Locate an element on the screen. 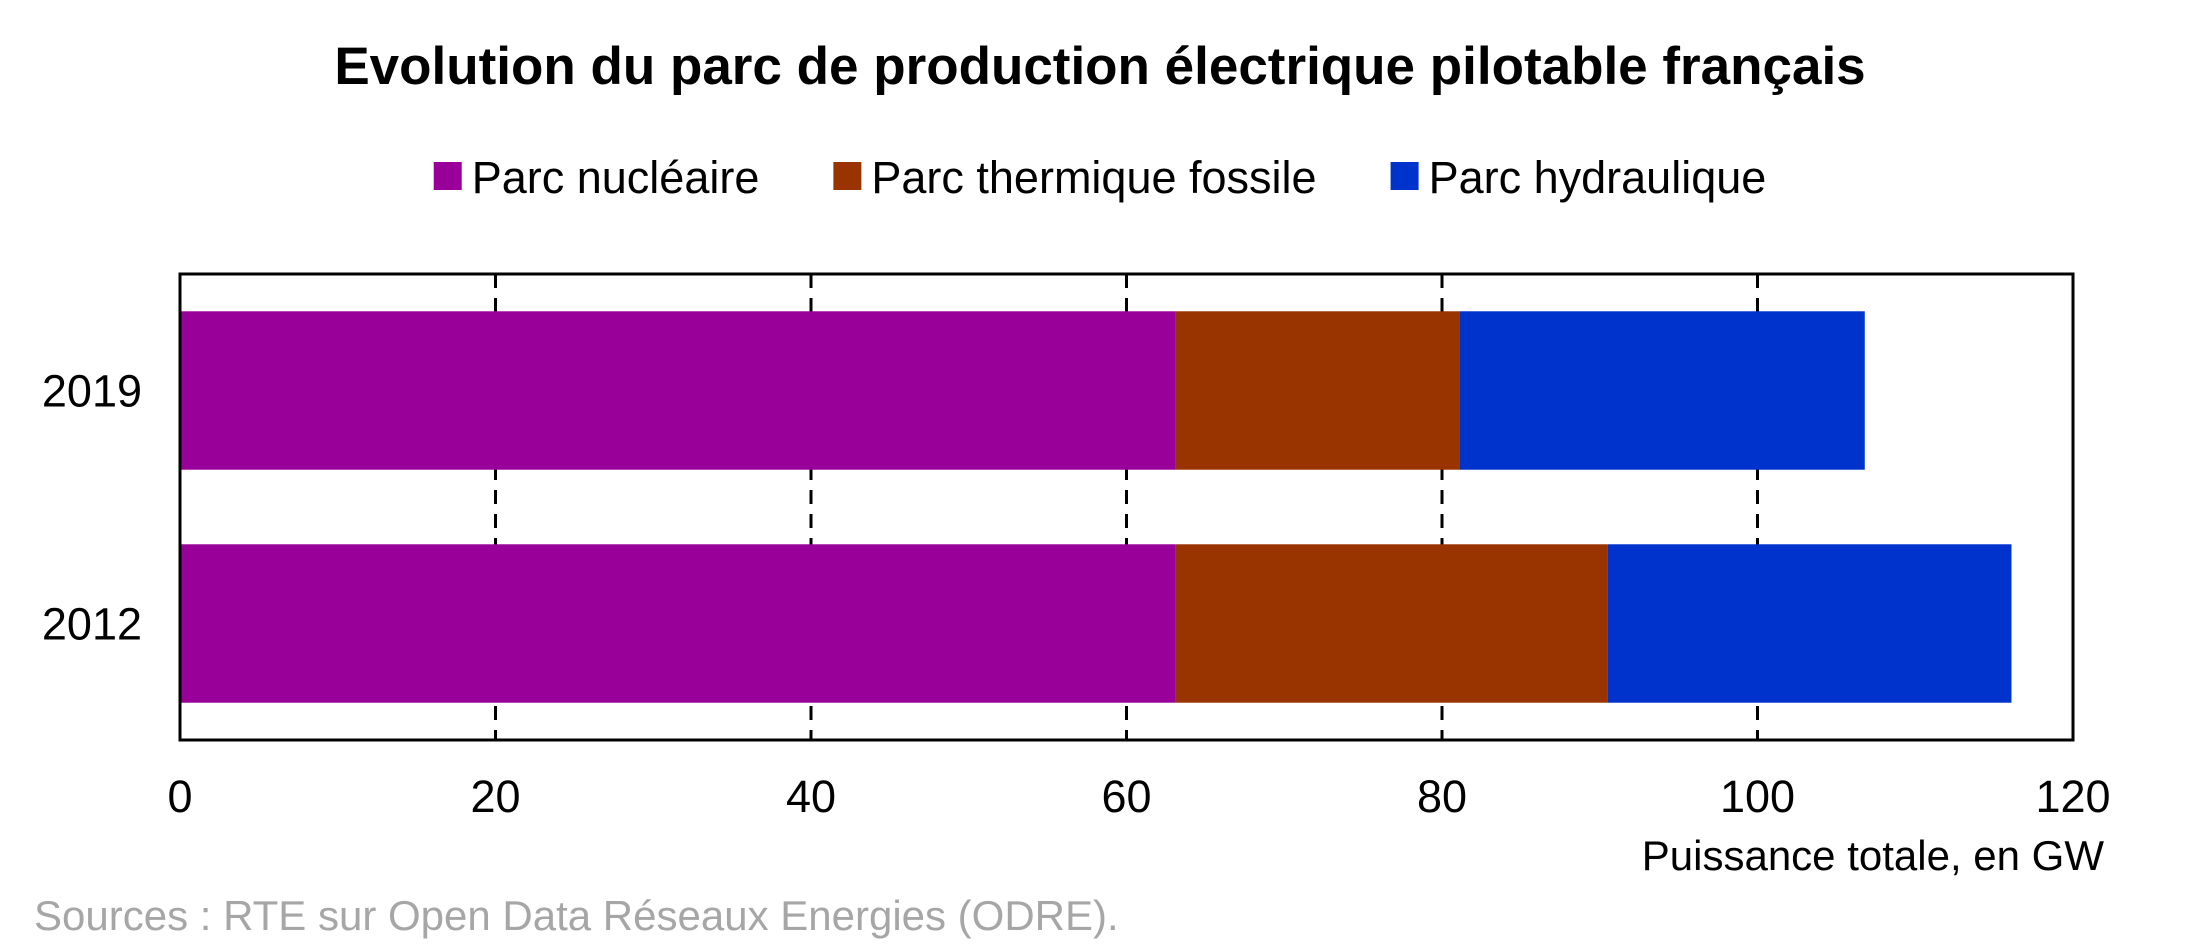 The width and height of the screenshot is (2200, 952). x-axis-tick-labels: 0 20 40 60 80 100 120 is located at coordinates (1138, 796).